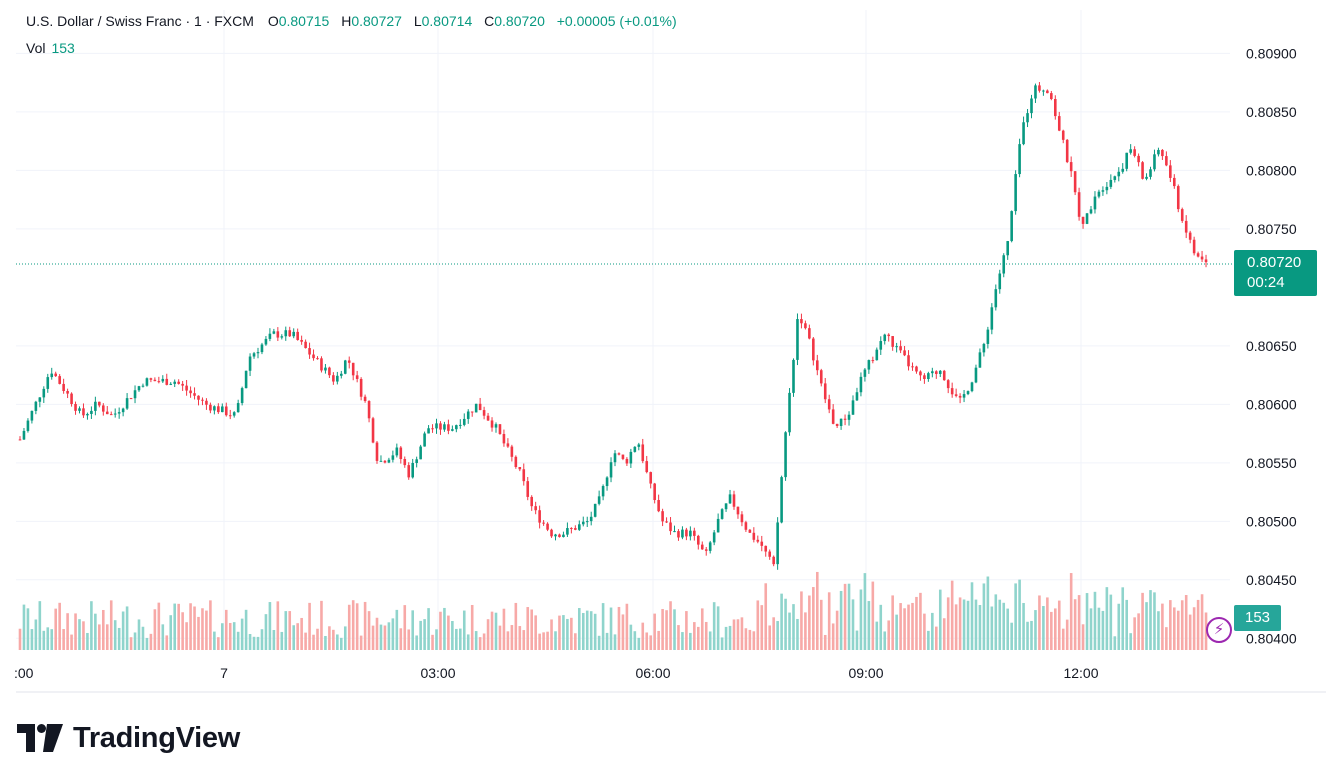 This screenshot has width=1341, height=782. Describe the element at coordinates (128, 738) in the screenshot. I see `tradingview-logo: TradingView` at that location.